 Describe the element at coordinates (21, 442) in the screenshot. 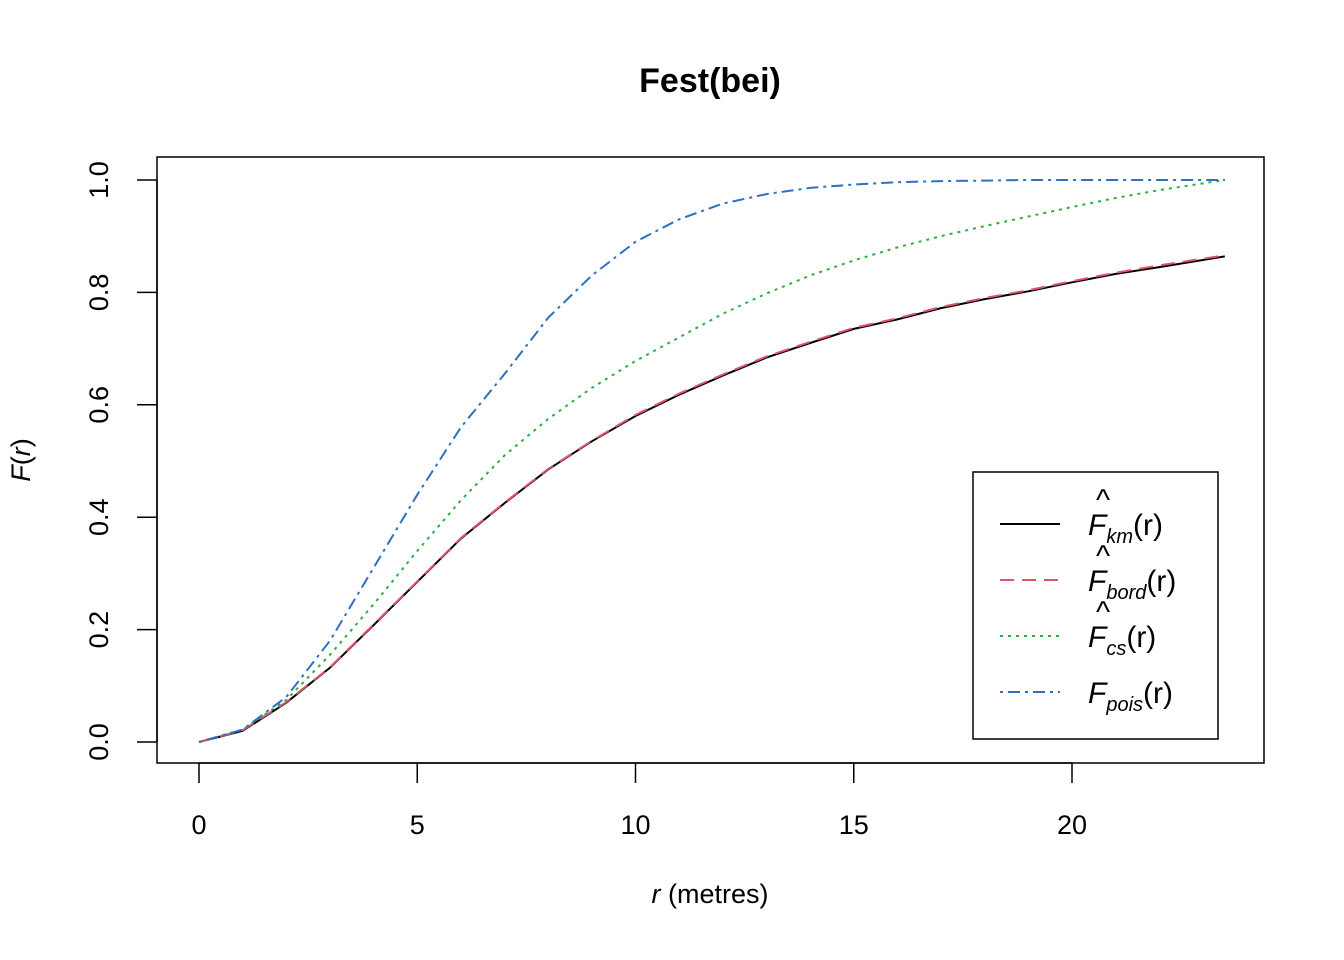

I see `y-axis-label-close: )` at that location.